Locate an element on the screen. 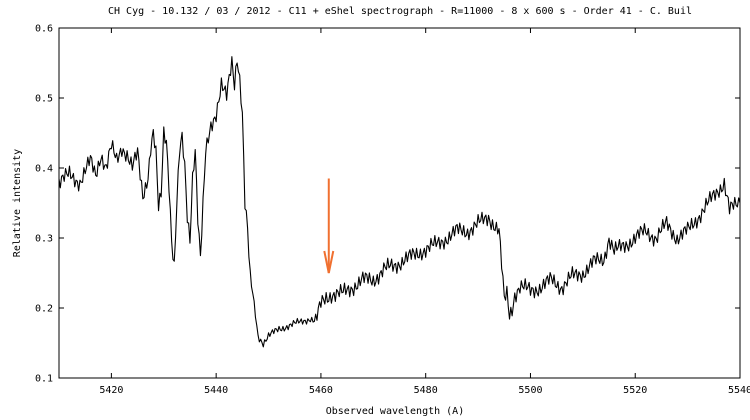  y-tick-label-2: 0.3 is located at coordinates (44, 239).